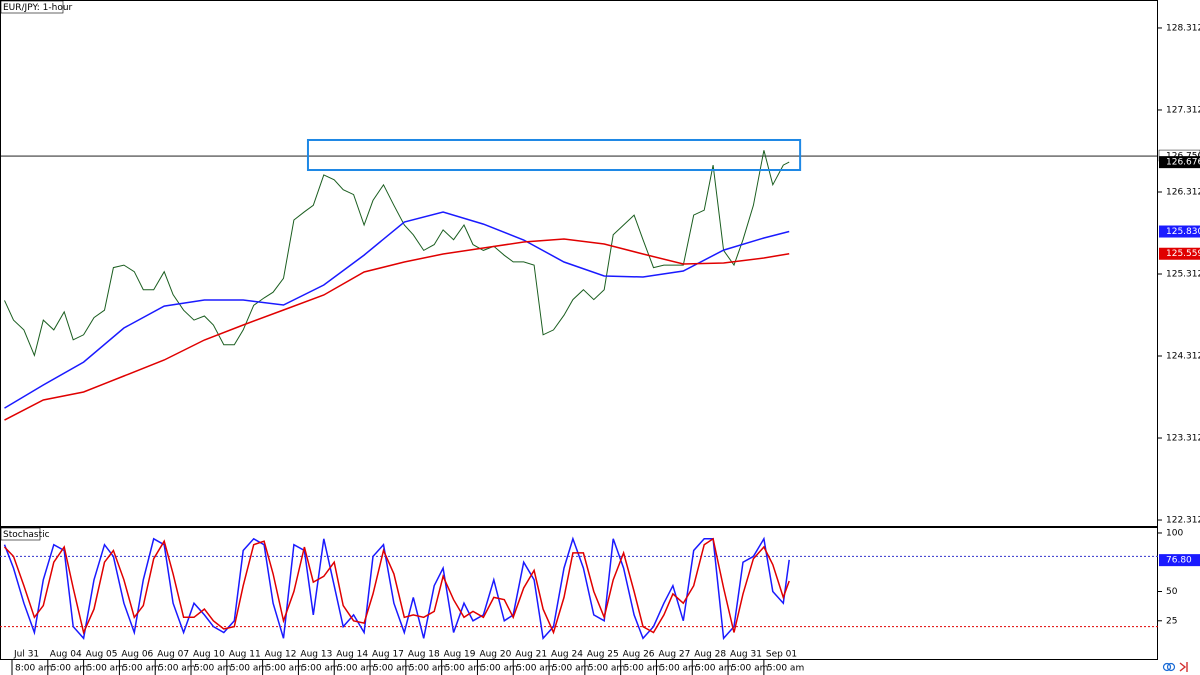 The width and height of the screenshot is (1200, 675). I want to click on x-tick-label: Aug 24, so click(567, 655).